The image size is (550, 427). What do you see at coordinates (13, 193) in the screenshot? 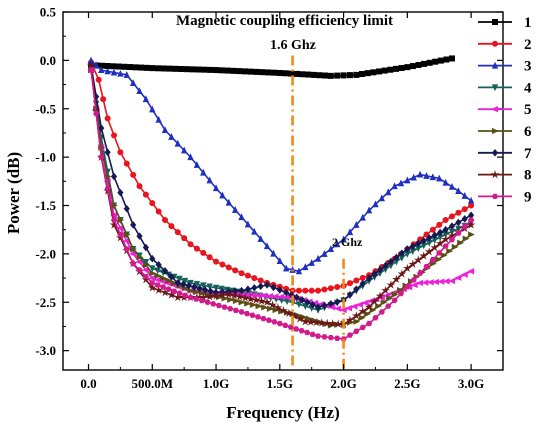
I see `y-axis-title: Power (dB)` at bounding box center [13, 193].